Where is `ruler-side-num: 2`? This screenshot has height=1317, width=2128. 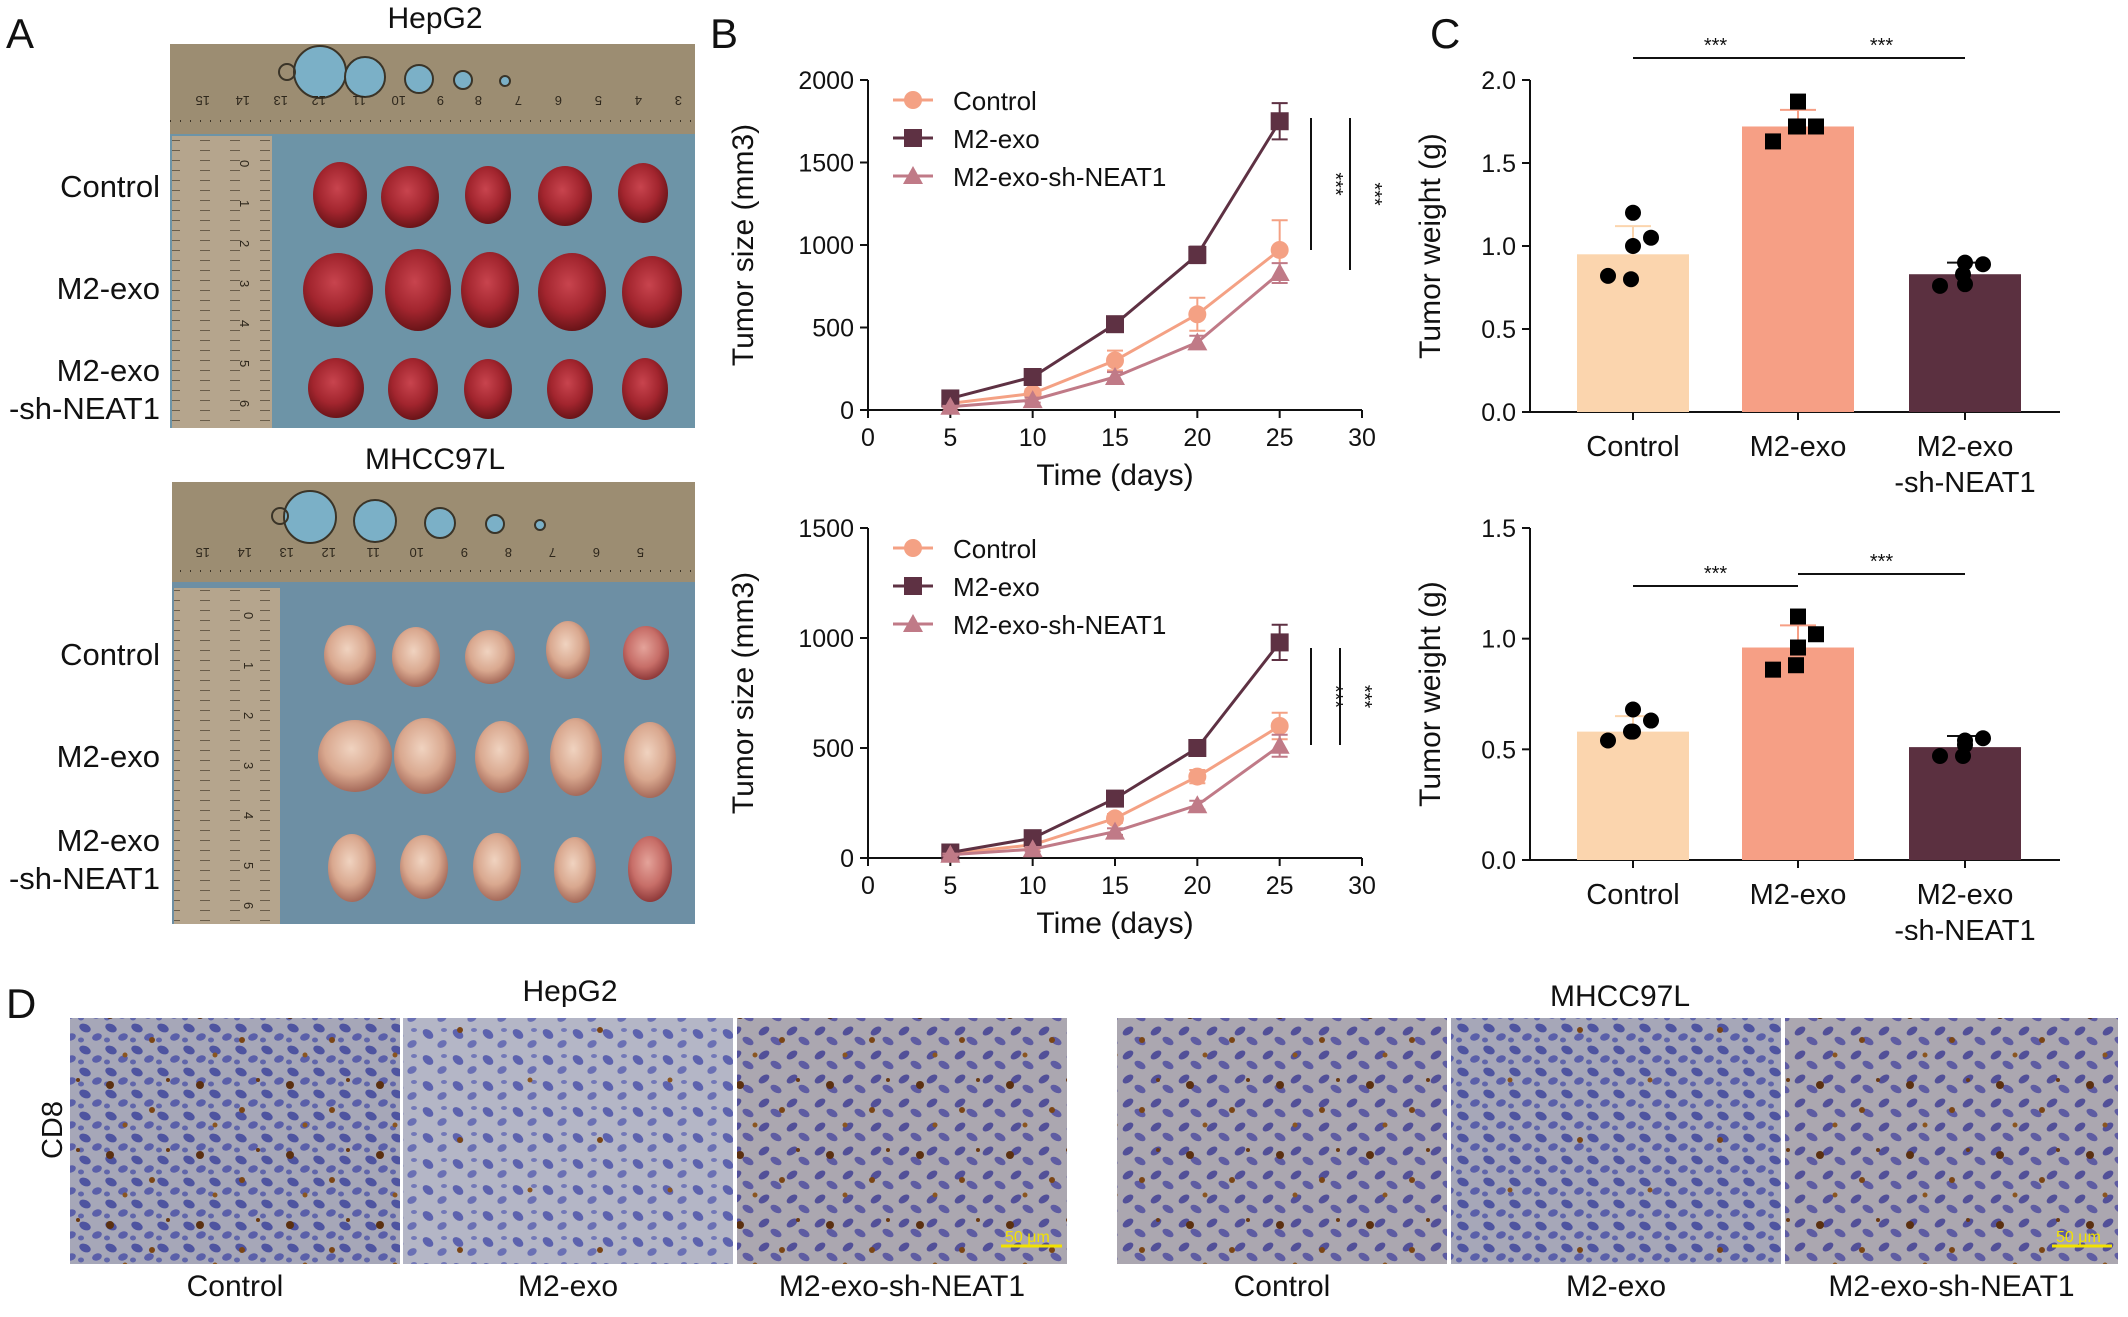 ruler-side-num: 2 is located at coordinates (248, 715).